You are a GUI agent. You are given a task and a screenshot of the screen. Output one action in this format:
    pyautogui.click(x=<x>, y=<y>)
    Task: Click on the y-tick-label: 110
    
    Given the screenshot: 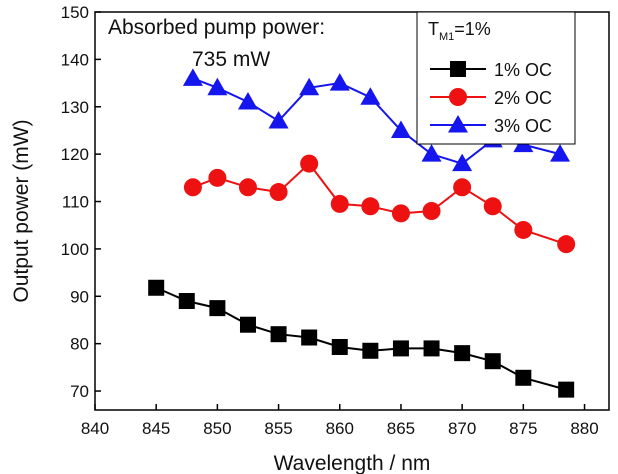 What is the action you would take?
    pyautogui.click(x=75, y=202)
    